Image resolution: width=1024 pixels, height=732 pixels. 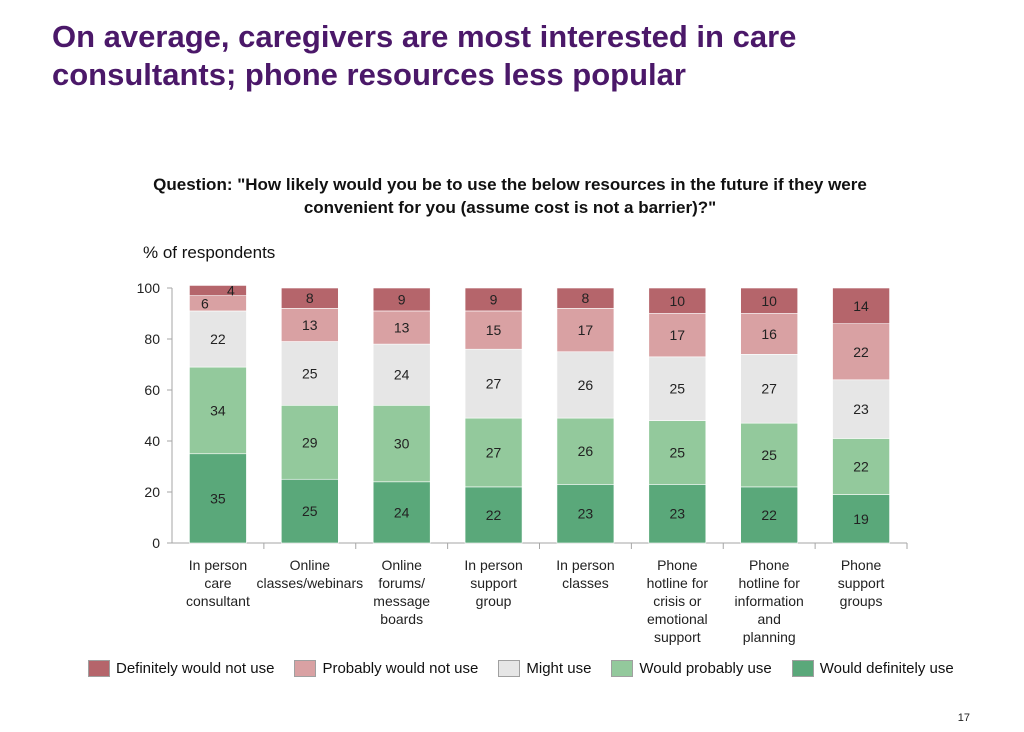 I want to click on legend-item: Probably would not use, so click(x=386, y=668).